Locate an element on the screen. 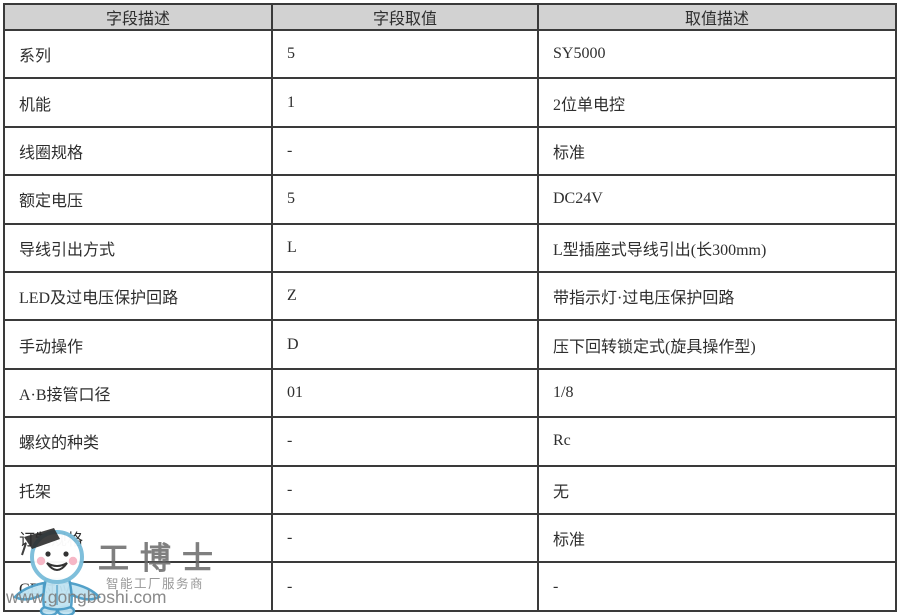  table-row: 手动操作 D 压下回转锁定式(旋具操作型) is located at coordinates (450, 344).